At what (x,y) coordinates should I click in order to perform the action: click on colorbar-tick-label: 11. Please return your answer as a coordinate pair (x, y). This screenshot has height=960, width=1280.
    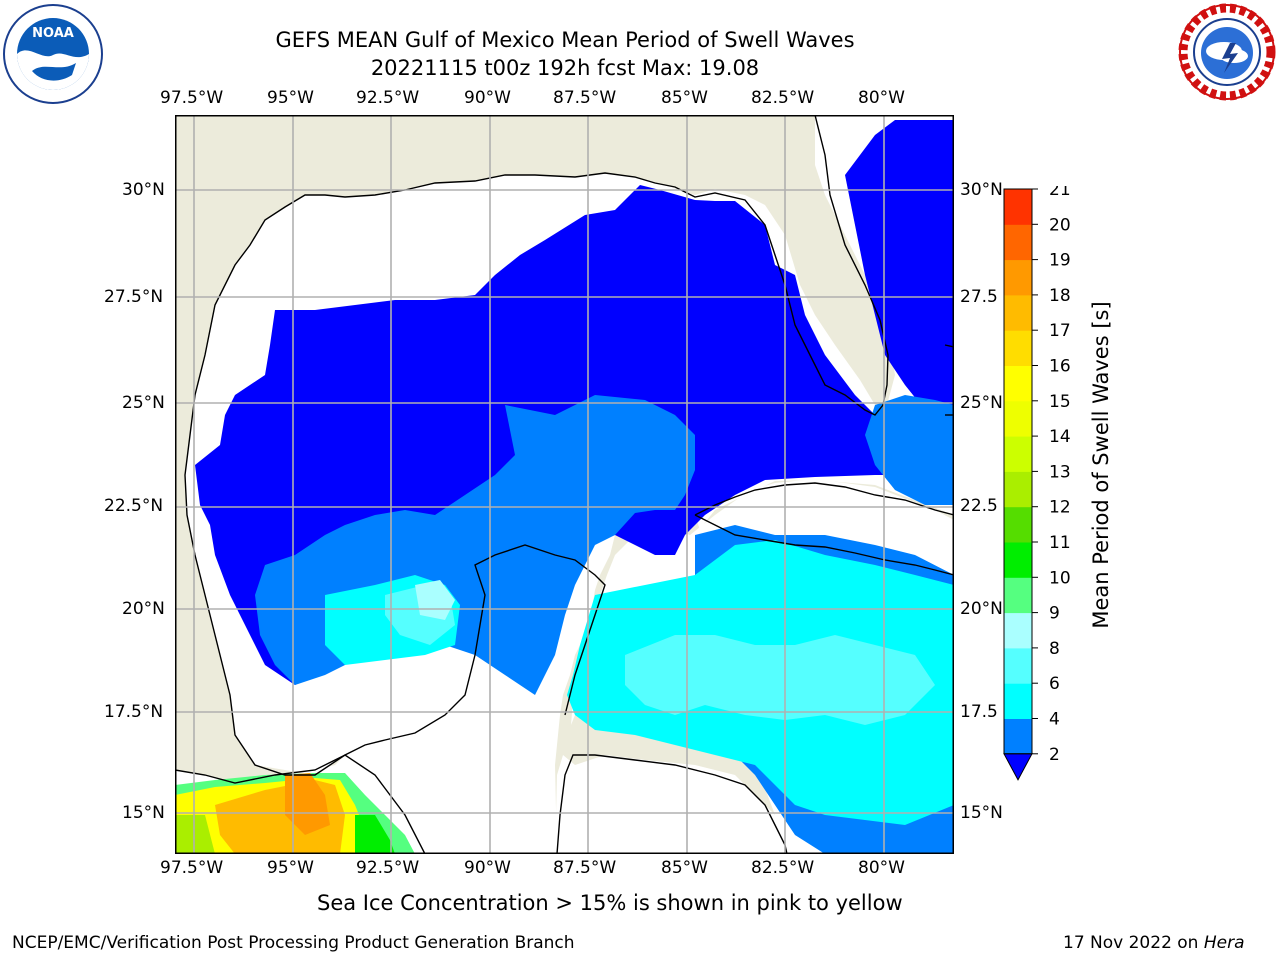
    Looking at the image, I should click on (1060, 543).